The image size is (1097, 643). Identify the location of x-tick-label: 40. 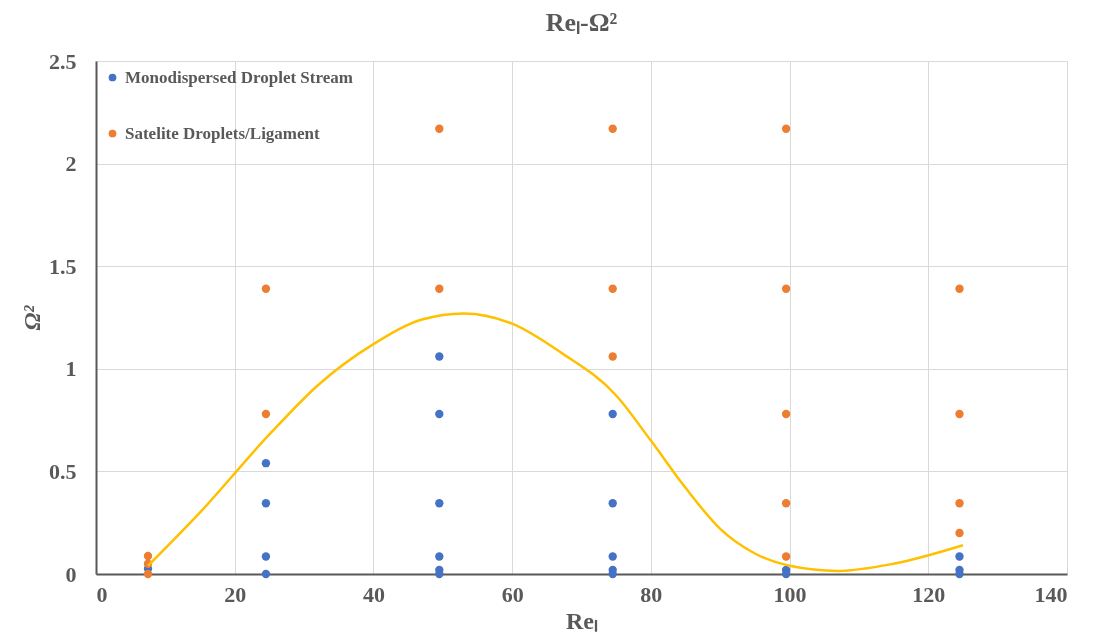
(373, 594).